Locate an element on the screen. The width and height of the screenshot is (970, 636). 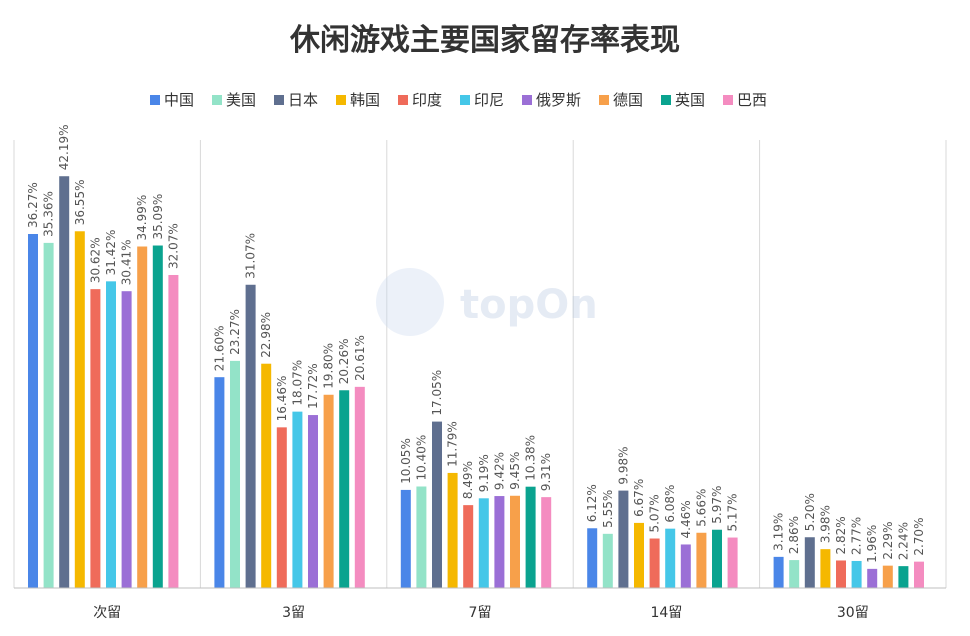
data-label: 2.77% is located at coordinates (857, 536).